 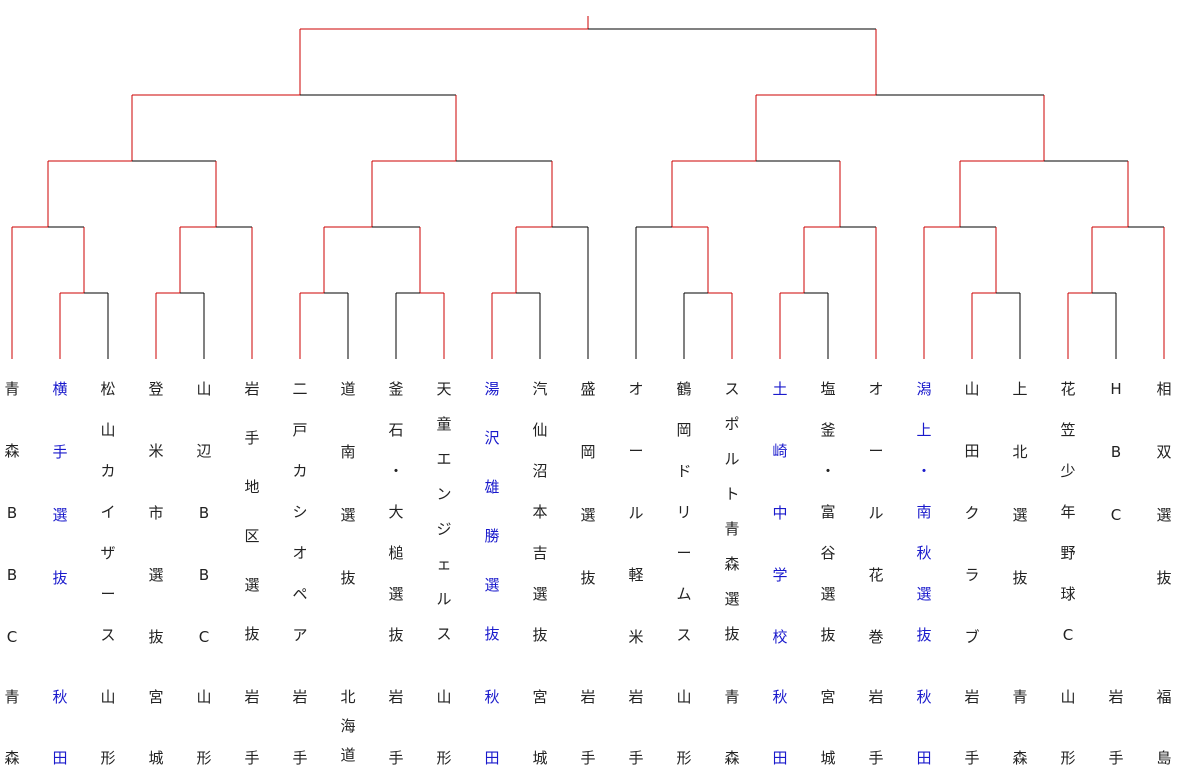 I want to click on team-name: 相双選抜, so click(x=1164, y=483).